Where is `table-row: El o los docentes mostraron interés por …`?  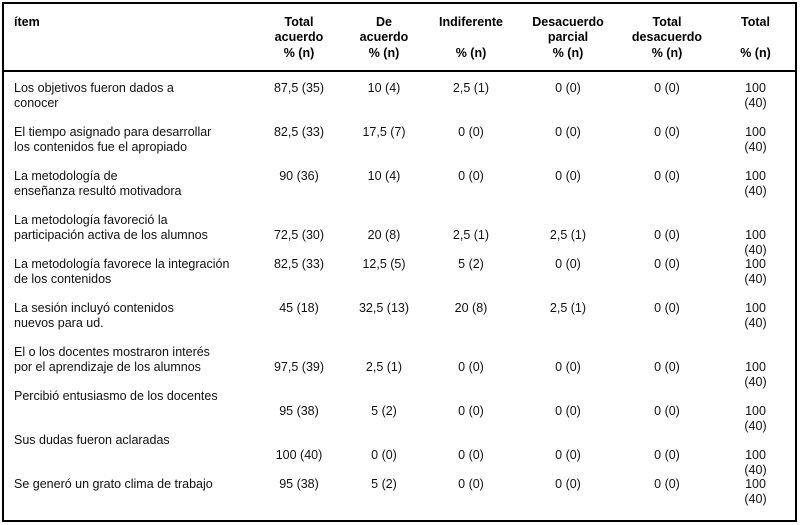 table-row: El o los docentes mostraron interés por … is located at coordinates (399, 367).